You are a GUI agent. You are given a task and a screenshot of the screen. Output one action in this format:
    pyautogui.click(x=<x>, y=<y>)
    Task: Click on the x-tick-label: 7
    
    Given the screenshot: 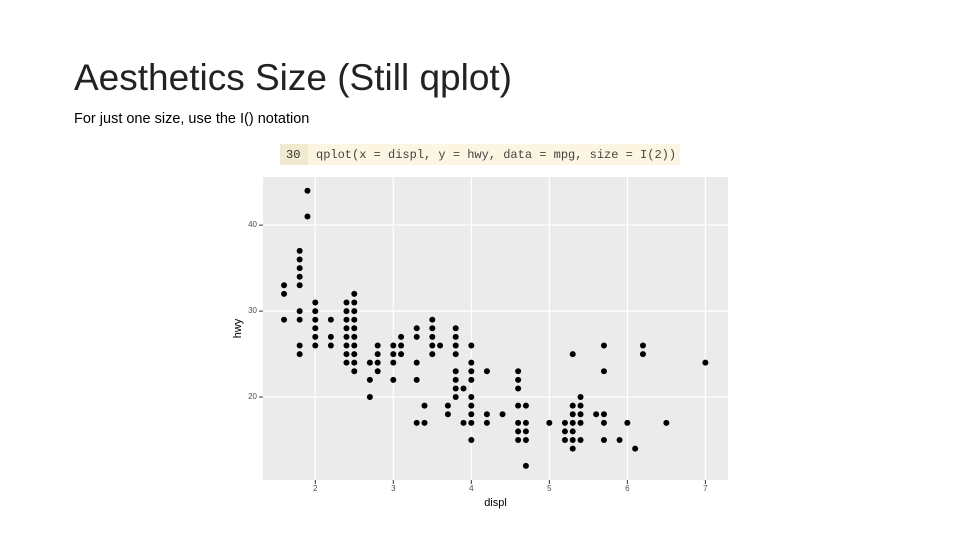 What is the action you would take?
    pyautogui.click(x=705, y=488)
    